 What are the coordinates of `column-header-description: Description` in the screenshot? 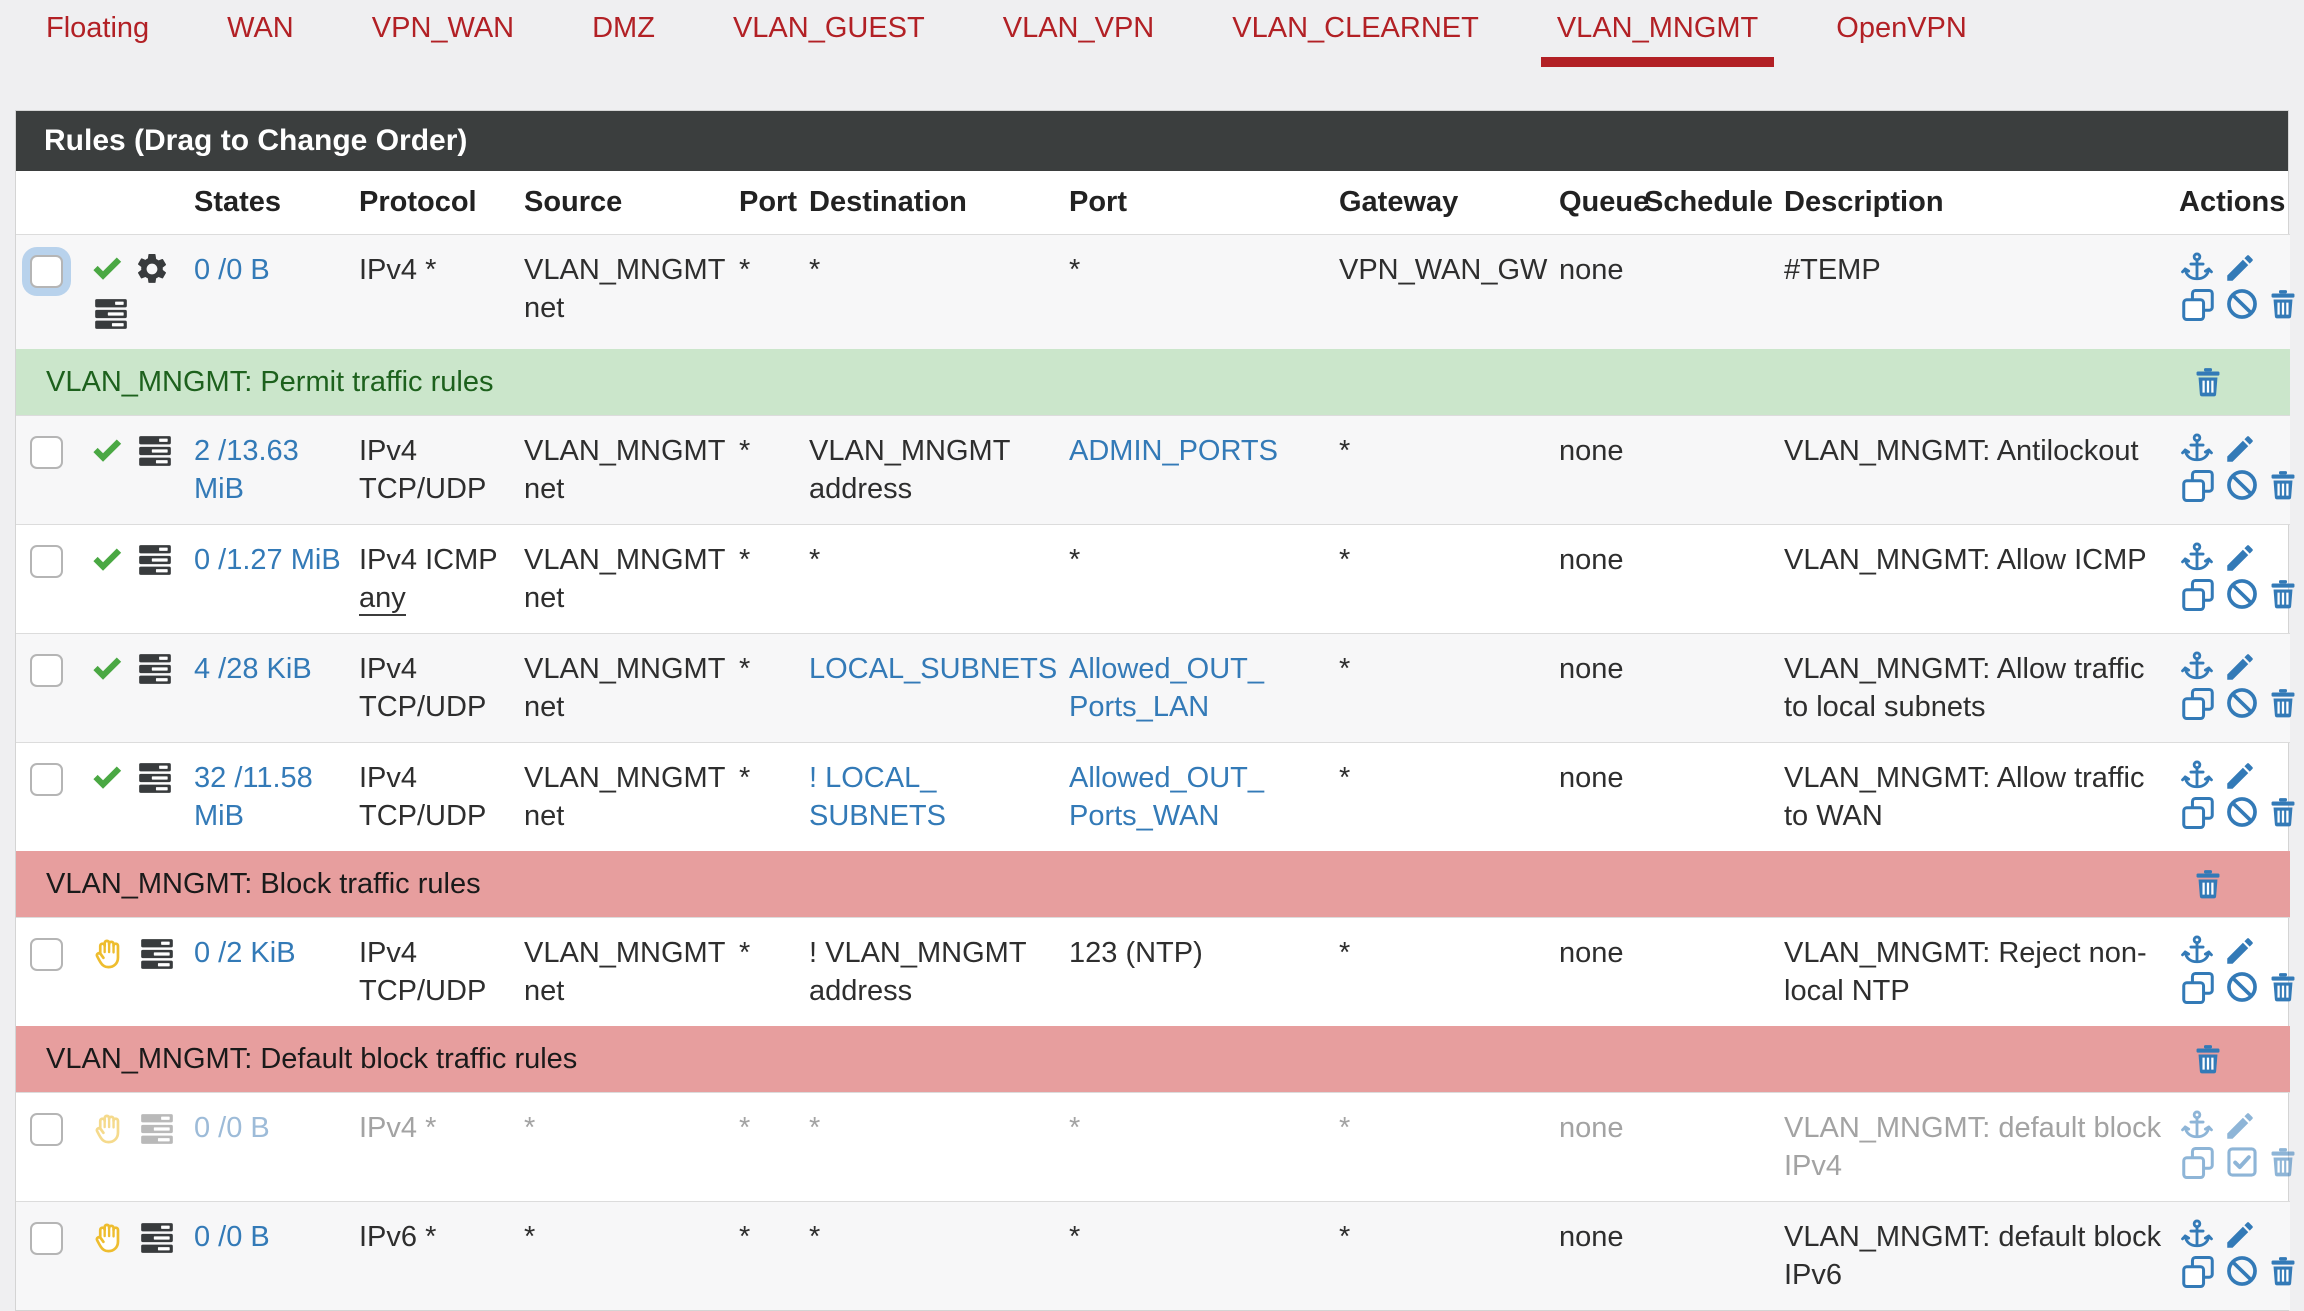 It's located at (1973, 203).